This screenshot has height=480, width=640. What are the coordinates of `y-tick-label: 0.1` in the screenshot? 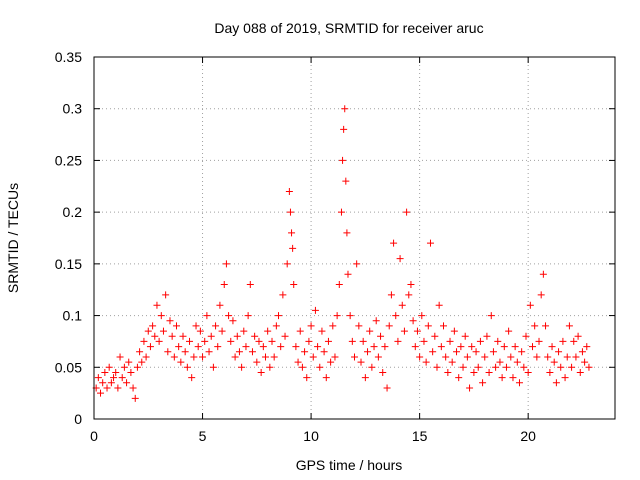 It's located at (73, 316).